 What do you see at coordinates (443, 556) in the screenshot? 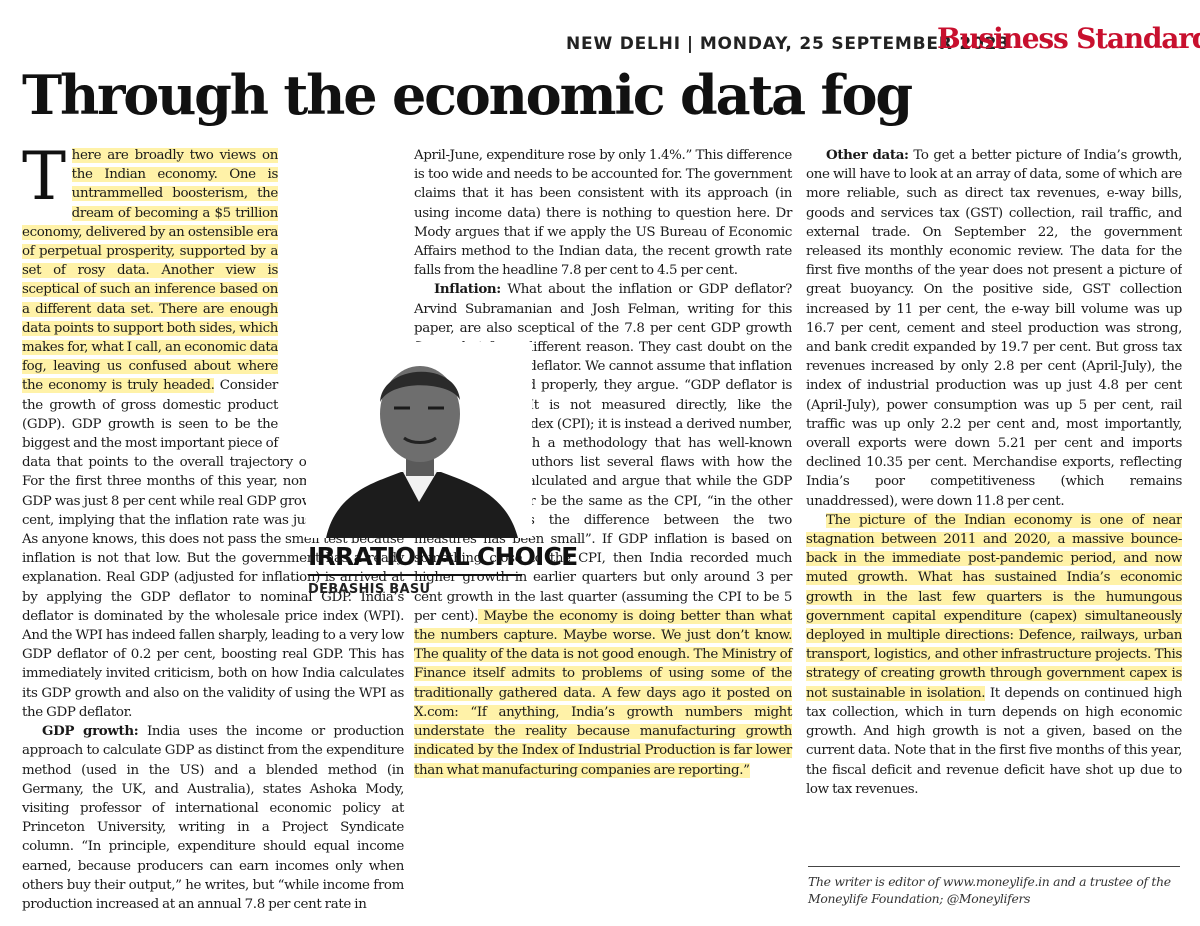
I see `column-name: IRRATIONAL CHOICE` at bounding box center [443, 556].